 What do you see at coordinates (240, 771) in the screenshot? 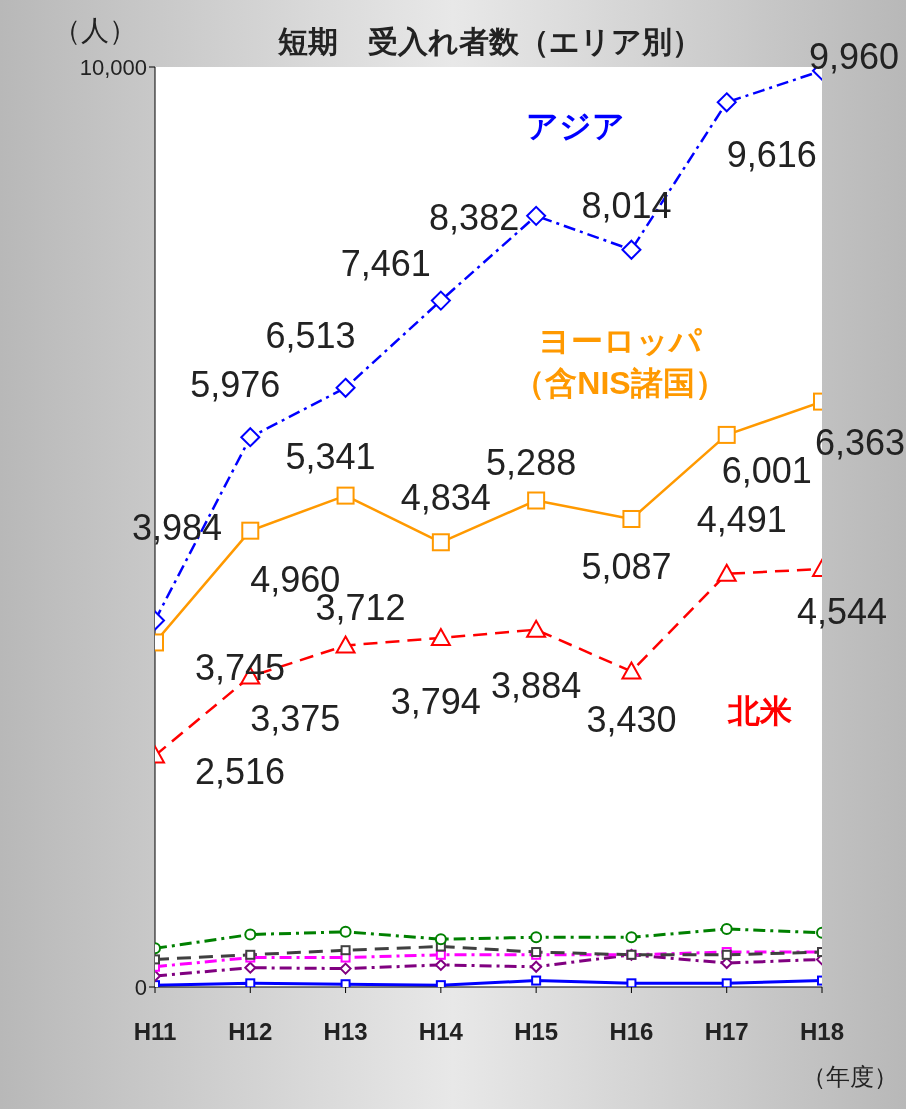
I see `data-label: 2,516` at bounding box center [240, 771].